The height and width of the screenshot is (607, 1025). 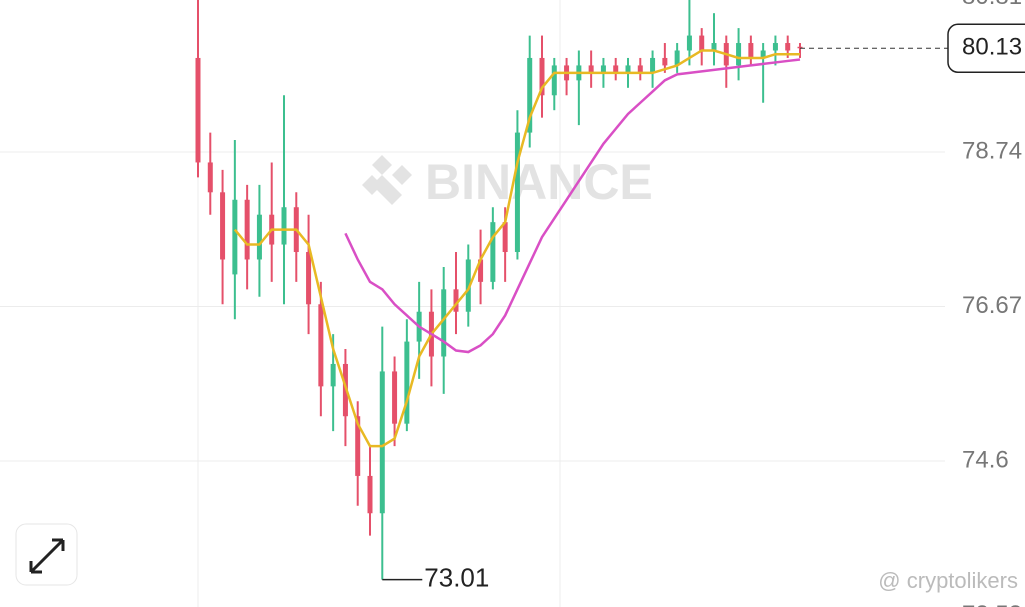 I want to click on watermark: BINANCE, so click(x=539, y=182).